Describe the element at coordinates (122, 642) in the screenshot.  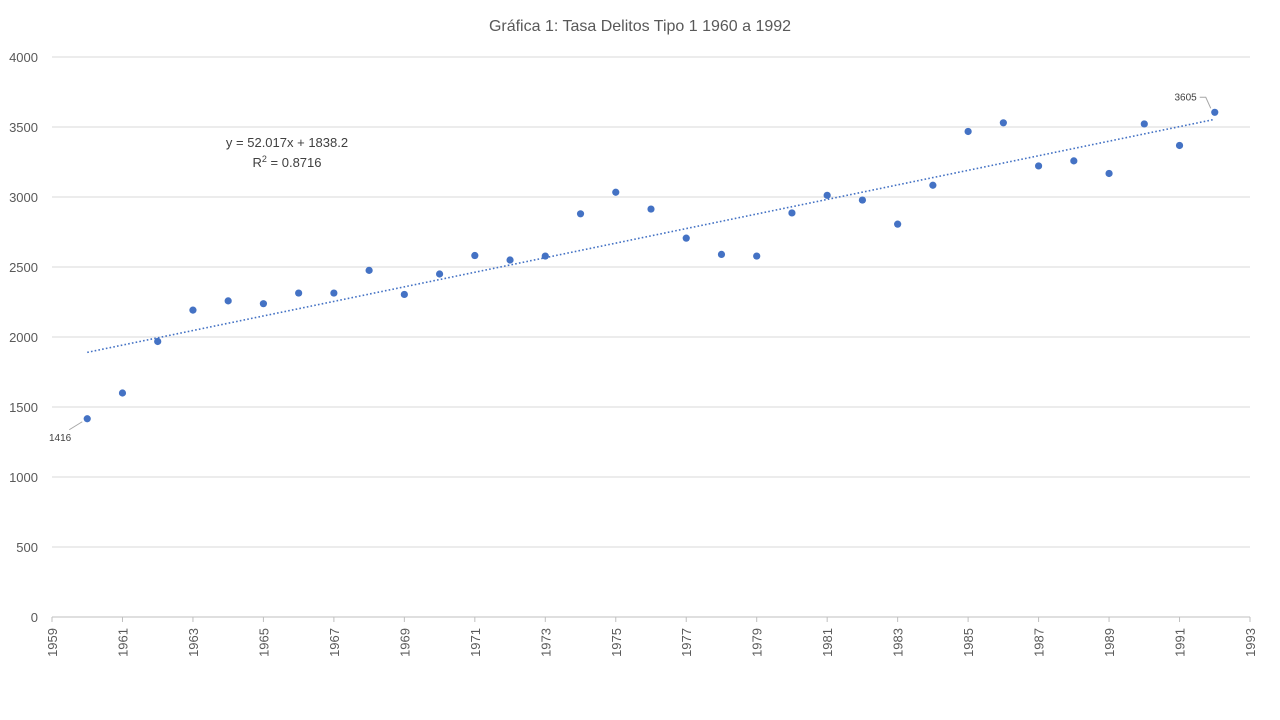
I see `x-tick-label: 1961` at that location.